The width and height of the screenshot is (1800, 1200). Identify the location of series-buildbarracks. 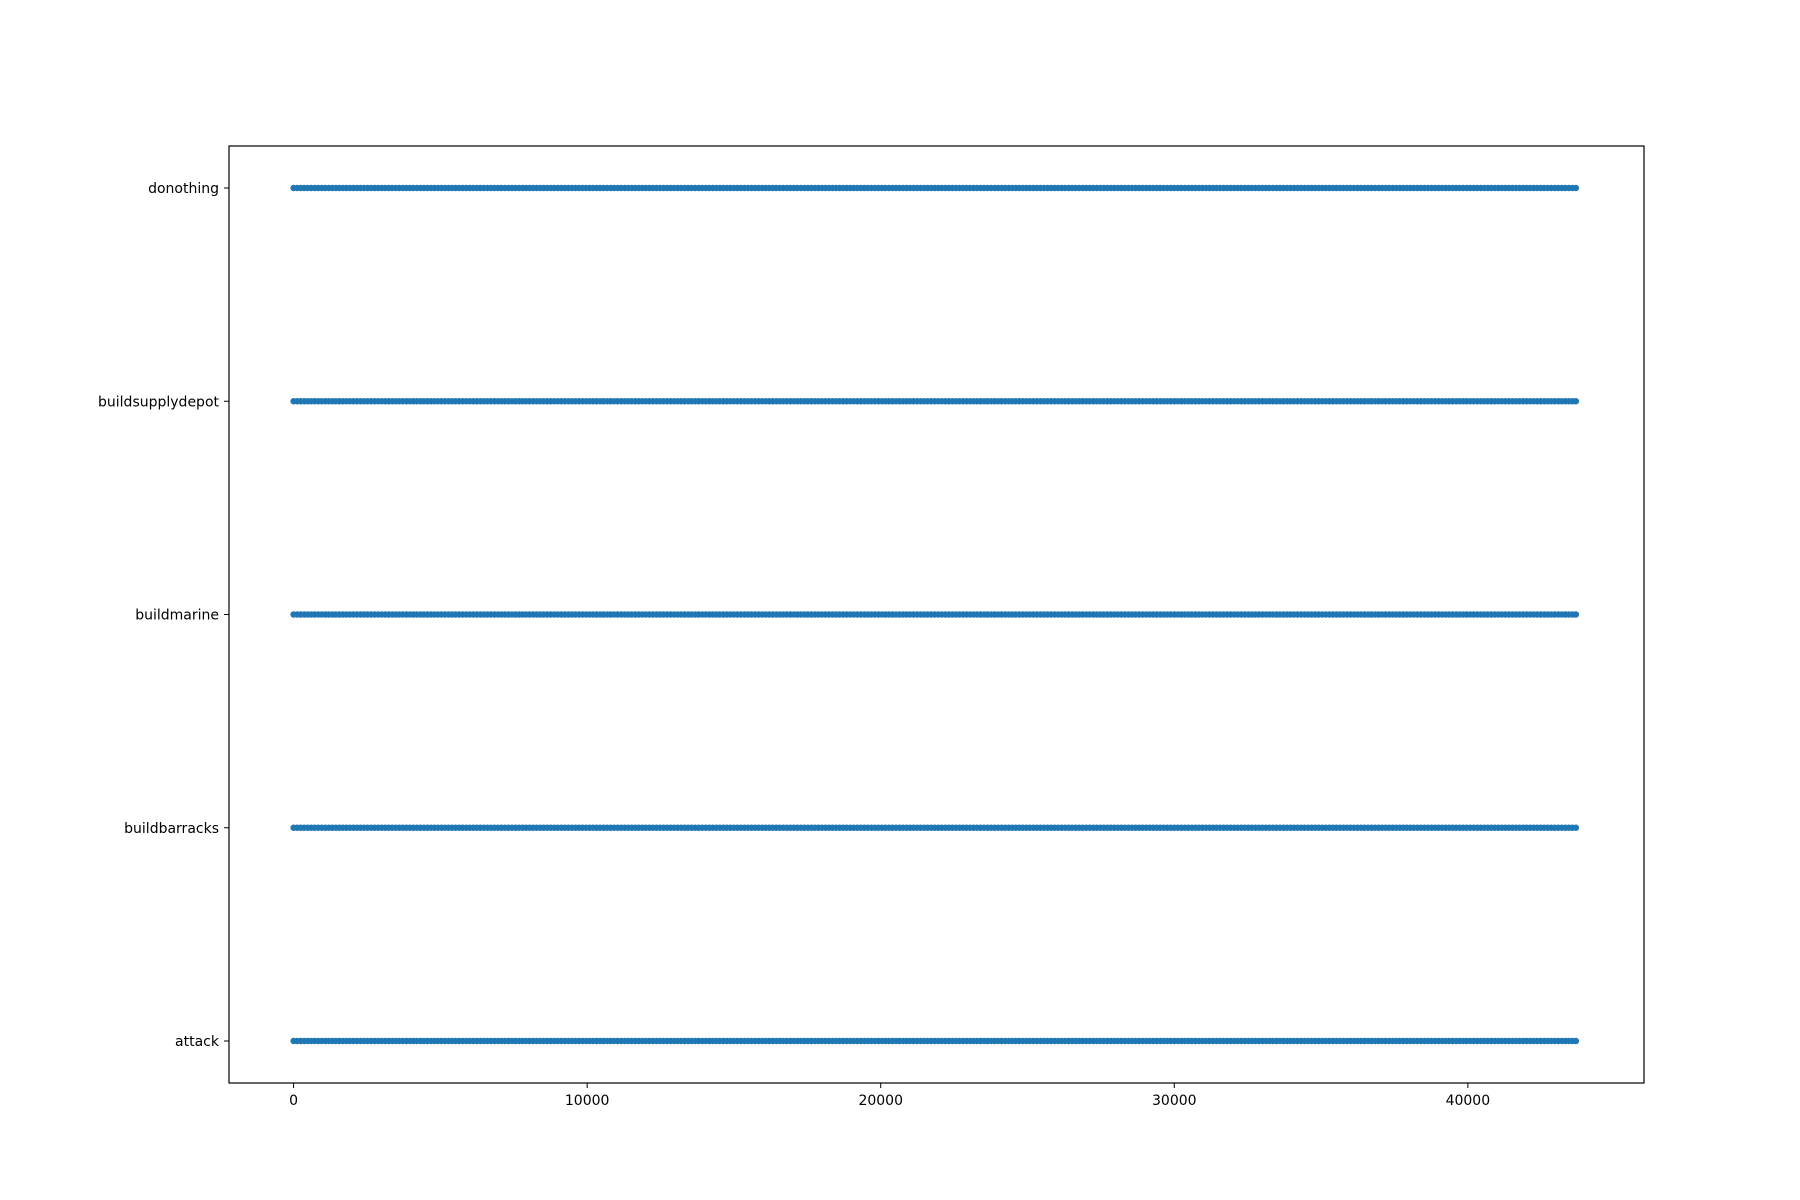
(935, 827).